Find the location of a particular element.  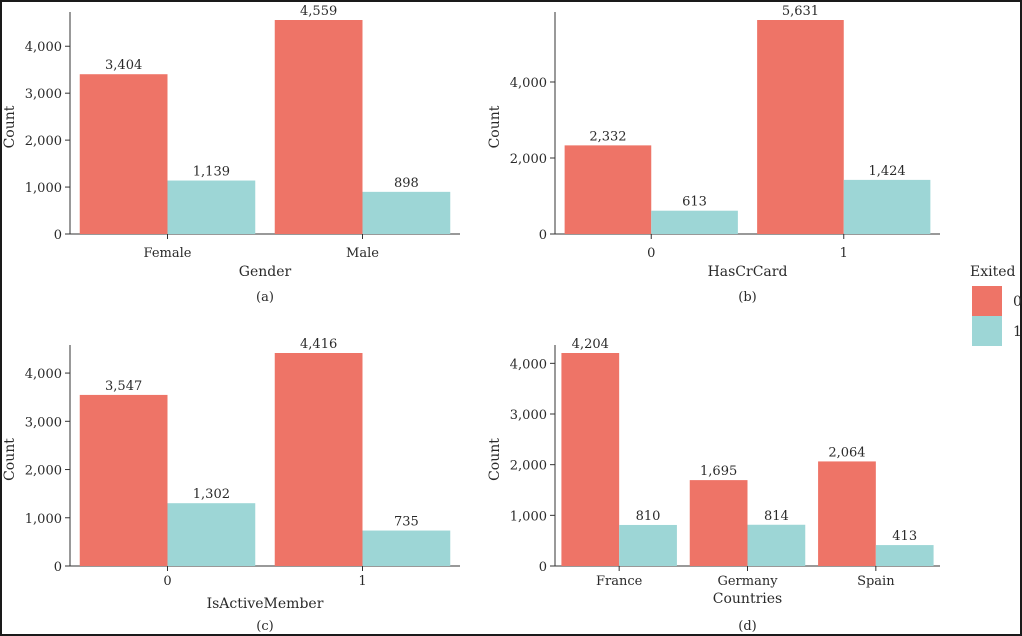

data-label: 613 is located at coordinates (694, 202).